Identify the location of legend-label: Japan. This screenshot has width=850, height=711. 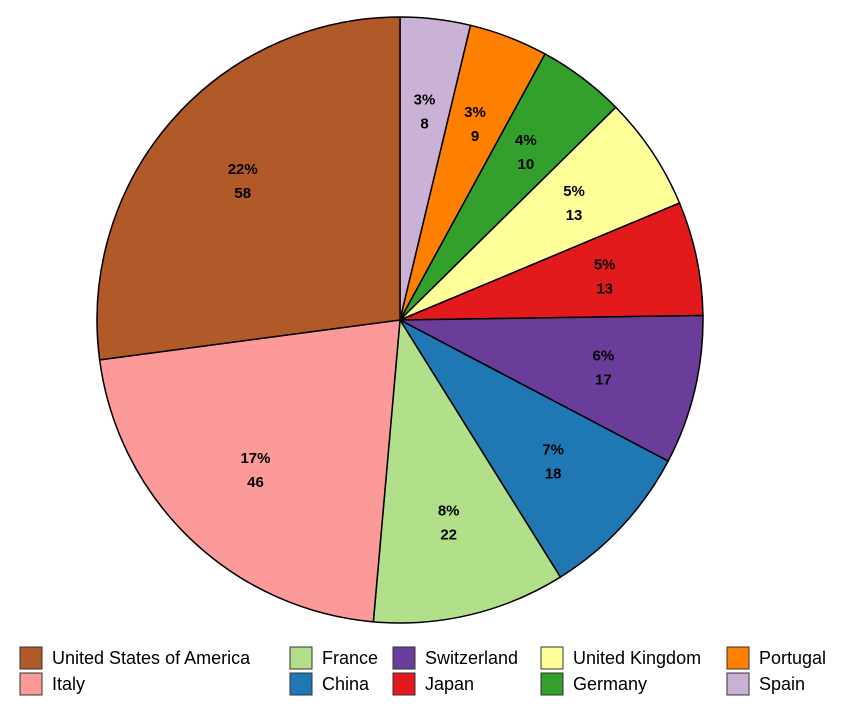
(449, 684).